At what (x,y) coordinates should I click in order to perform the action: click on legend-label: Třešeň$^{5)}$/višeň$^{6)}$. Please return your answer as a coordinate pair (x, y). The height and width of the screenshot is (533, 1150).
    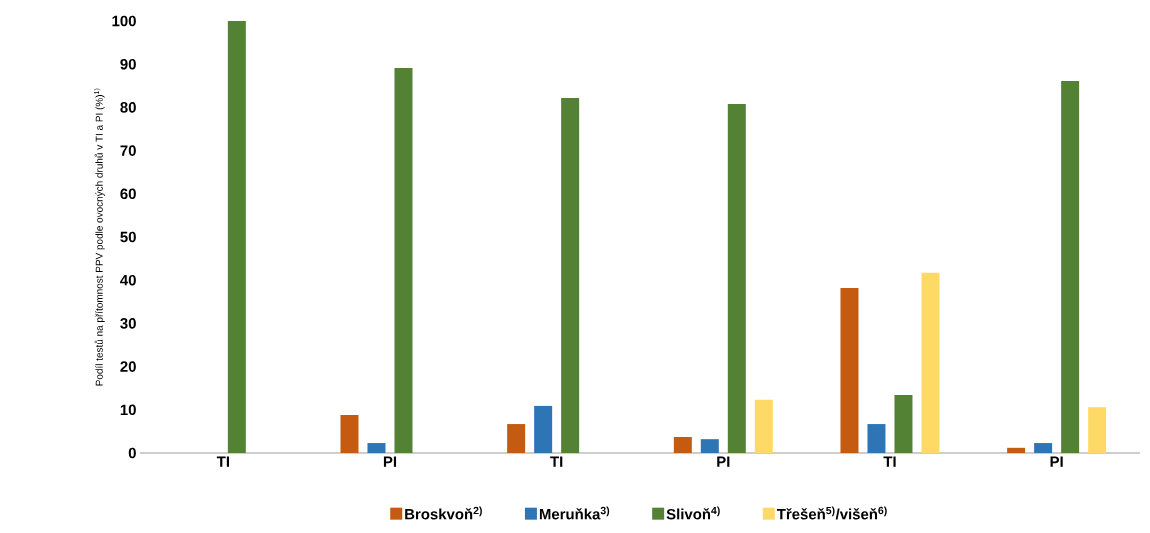
    Looking at the image, I should click on (831, 513).